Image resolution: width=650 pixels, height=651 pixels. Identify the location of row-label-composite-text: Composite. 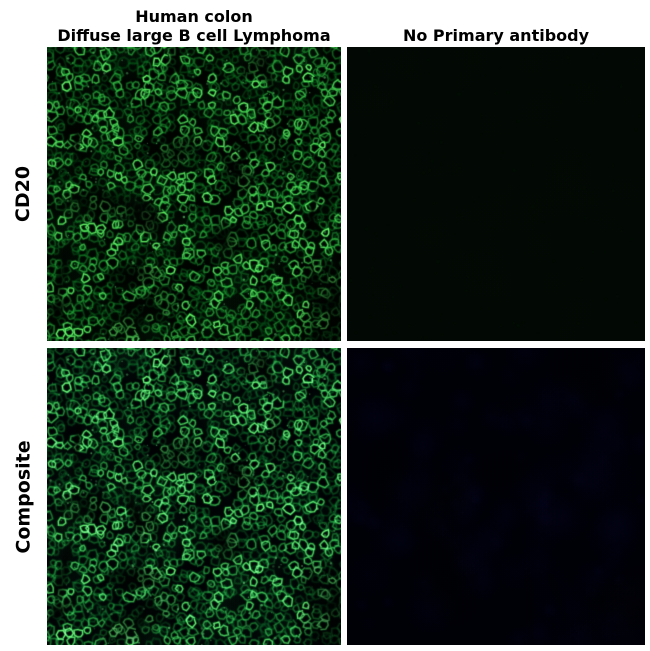
(23, 496).